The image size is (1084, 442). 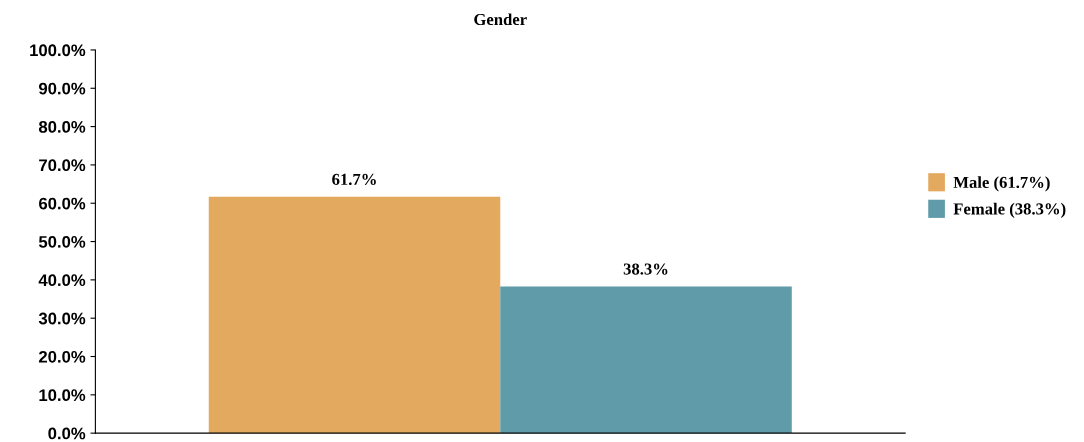 What do you see at coordinates (62, 88) in the screenshot?
I see `y-tick-label: 90.0%` at bounding box center [62, 88].